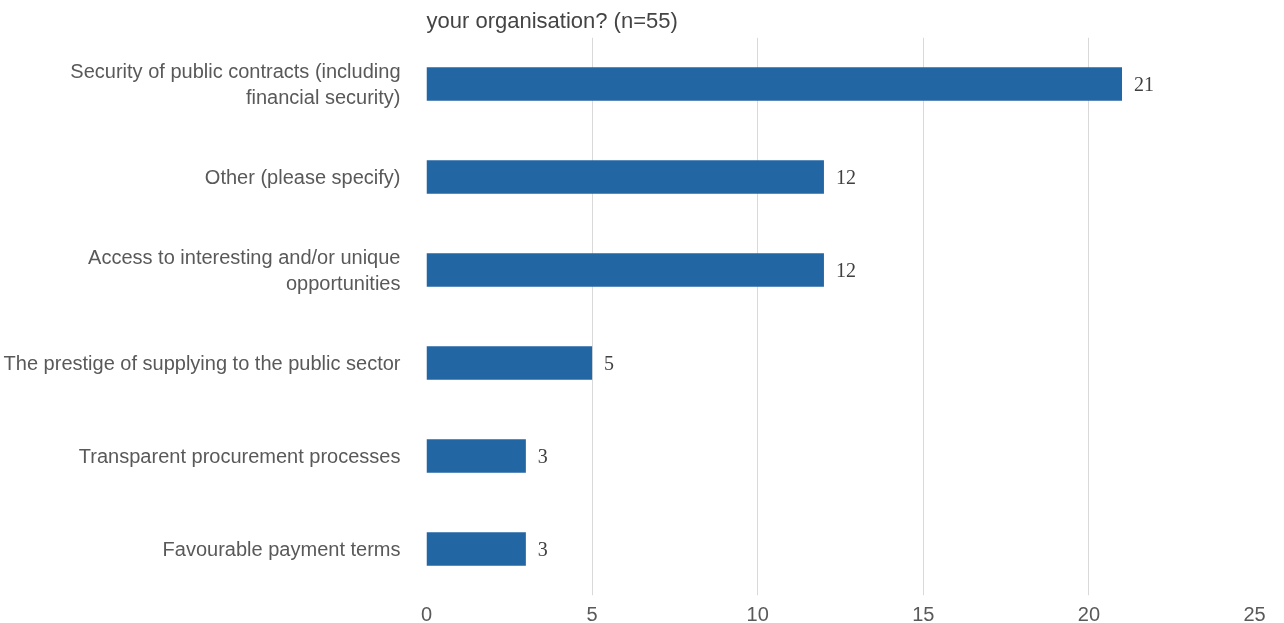 This screenshot has width=1284, height=623. Describe the element at coordinates (592, 612) in the screenshot. I see `x-tick-label: 5` at that location.